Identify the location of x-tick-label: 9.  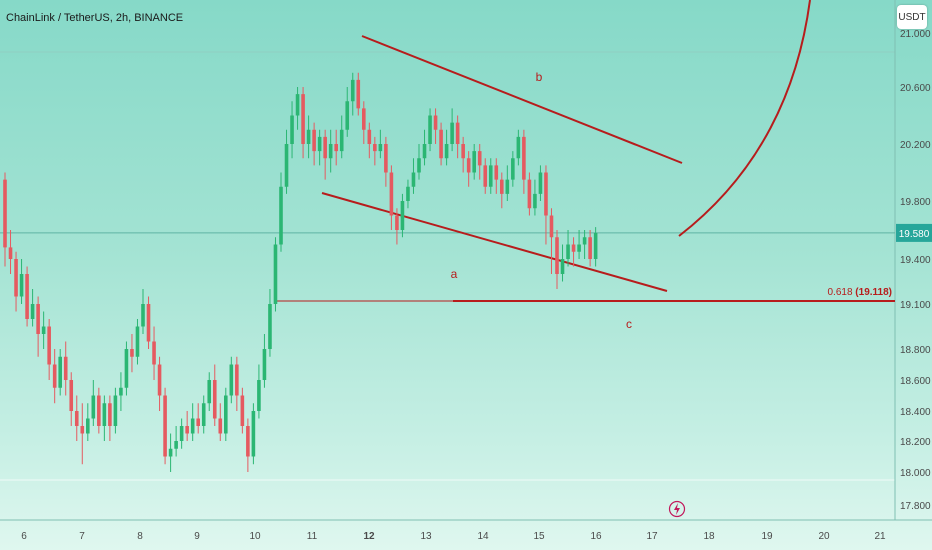
(197, 536).